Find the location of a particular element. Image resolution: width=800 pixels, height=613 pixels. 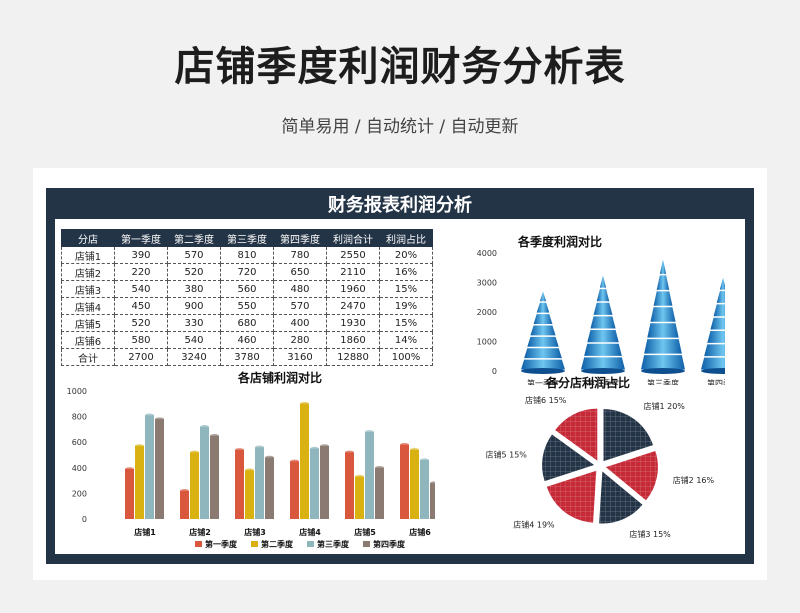

table-header-cell: 第三季度 is located at coordinates (247, 238).